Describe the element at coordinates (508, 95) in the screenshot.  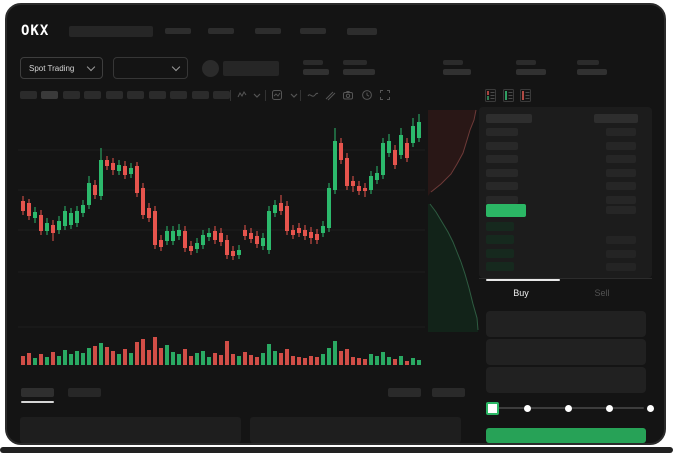
I see `orderbook-mode-bids-icon` at that location.